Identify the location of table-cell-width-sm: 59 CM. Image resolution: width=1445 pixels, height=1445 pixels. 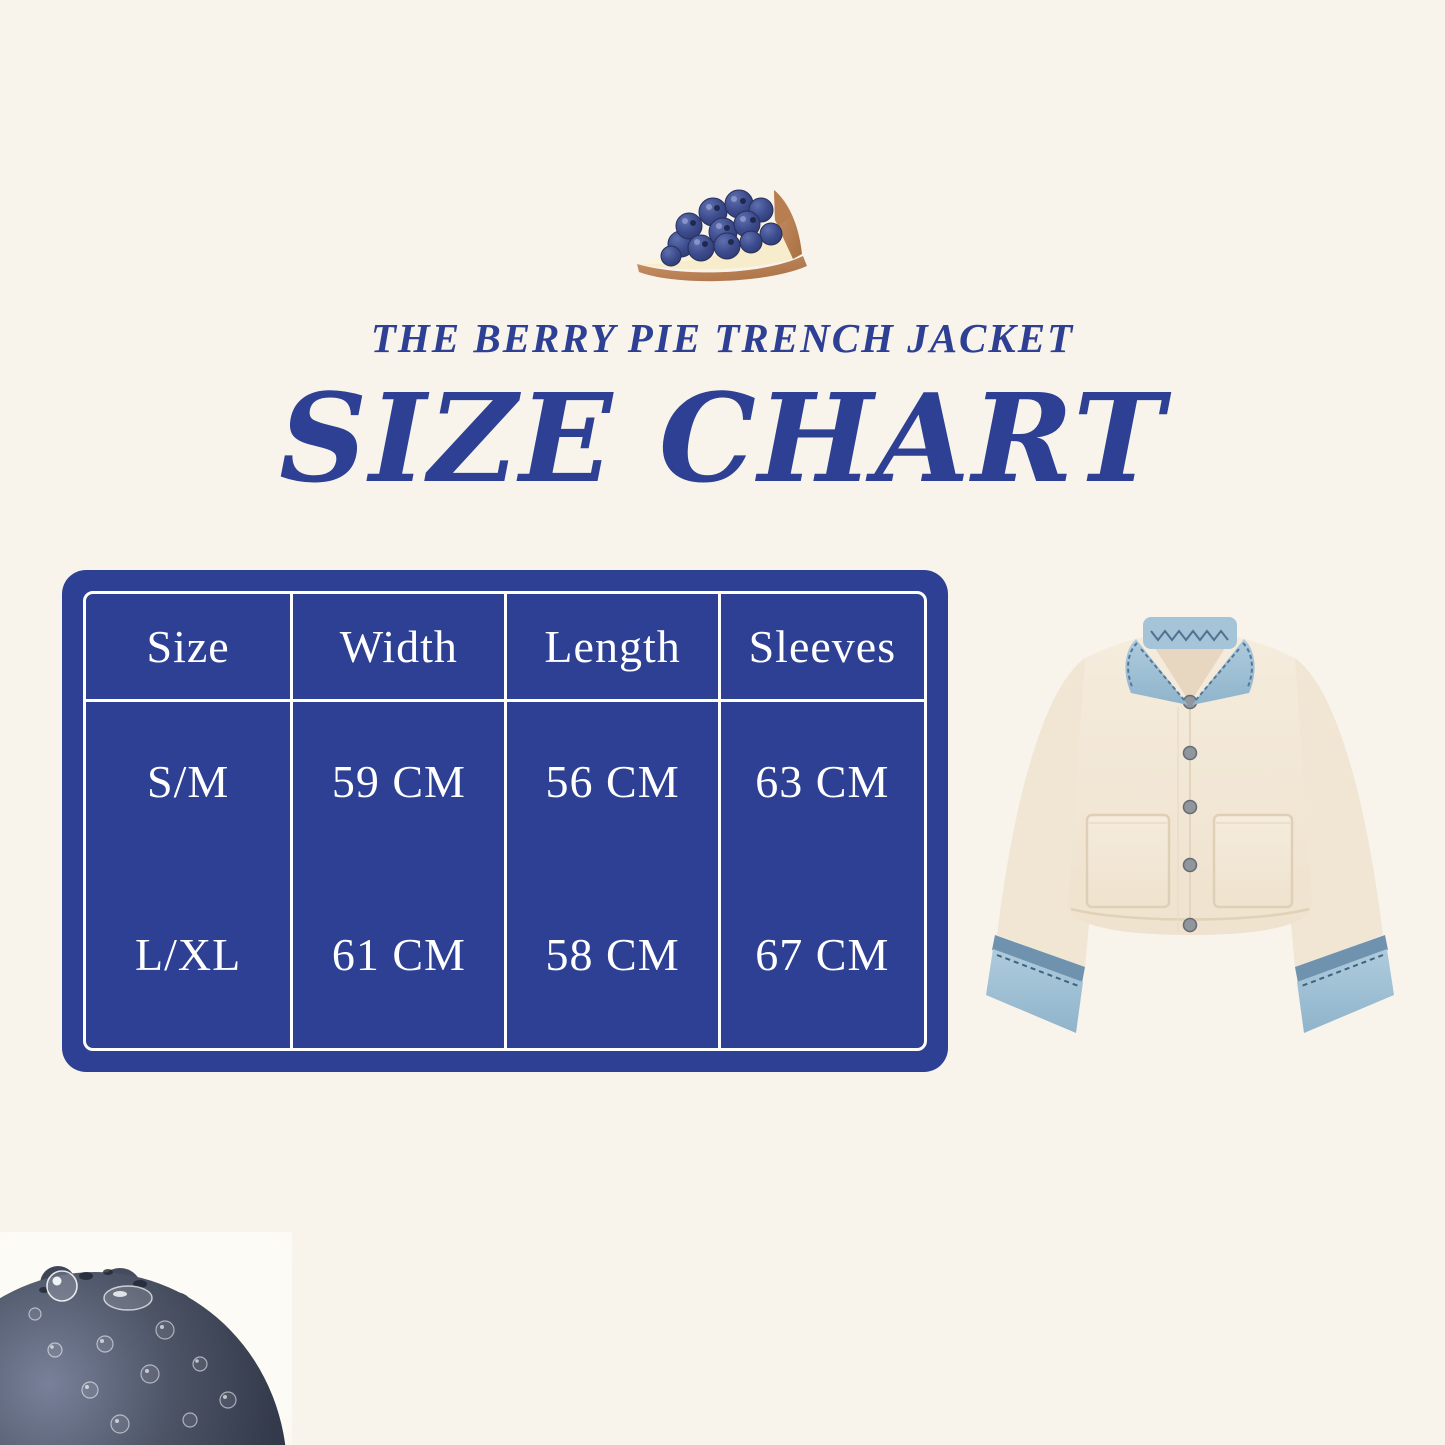
(400, 781).